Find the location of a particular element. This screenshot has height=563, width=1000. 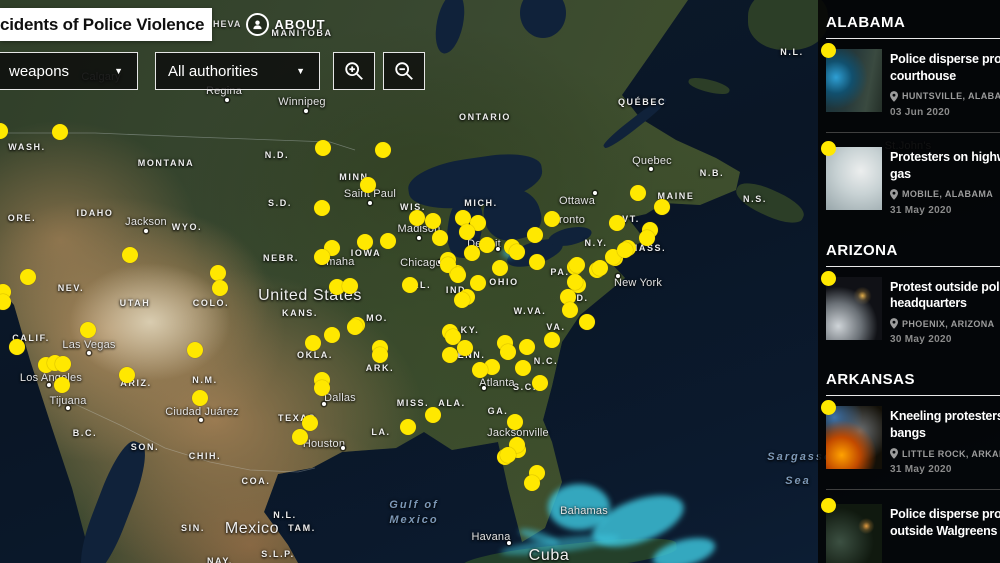

location-pin-icon is located at coordinates (894, 453).